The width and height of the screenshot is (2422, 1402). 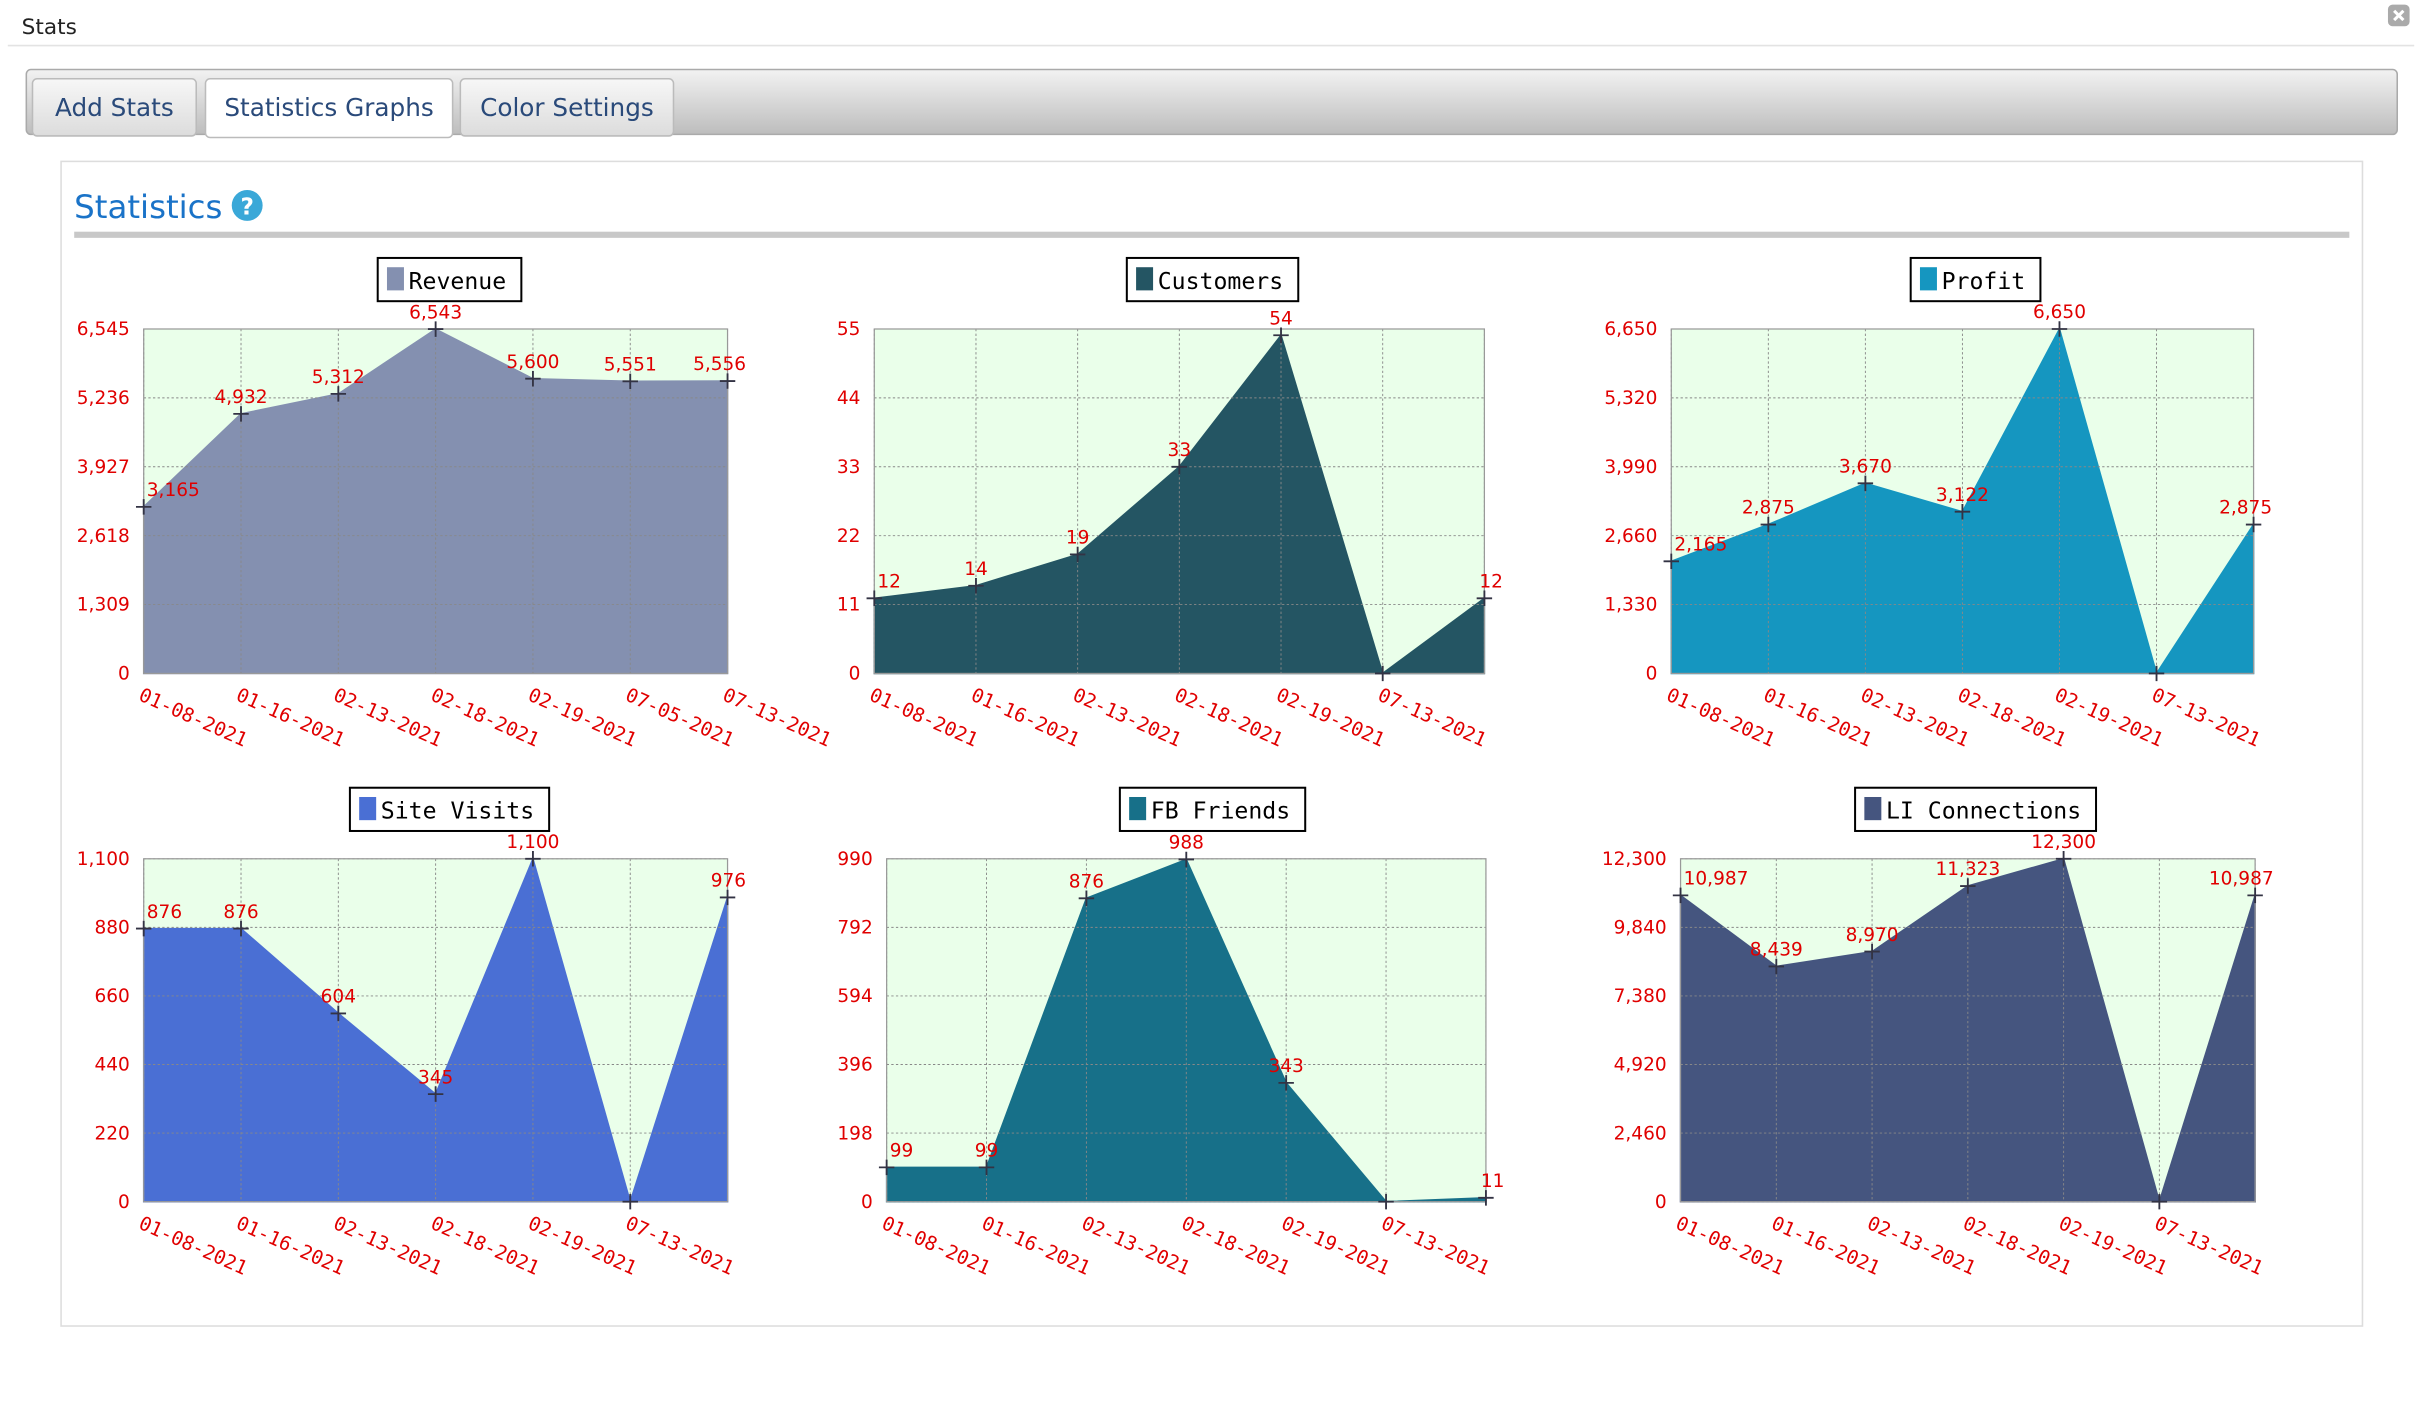 I want to click on tab-label: Statistics Graphs, so click(x=328, y=107).